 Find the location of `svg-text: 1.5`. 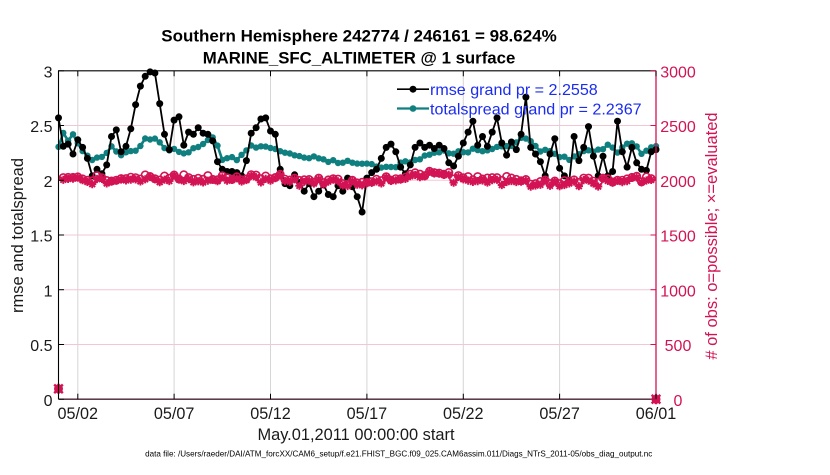

svg-text: 1.5 is located at coordinates (41, 237).